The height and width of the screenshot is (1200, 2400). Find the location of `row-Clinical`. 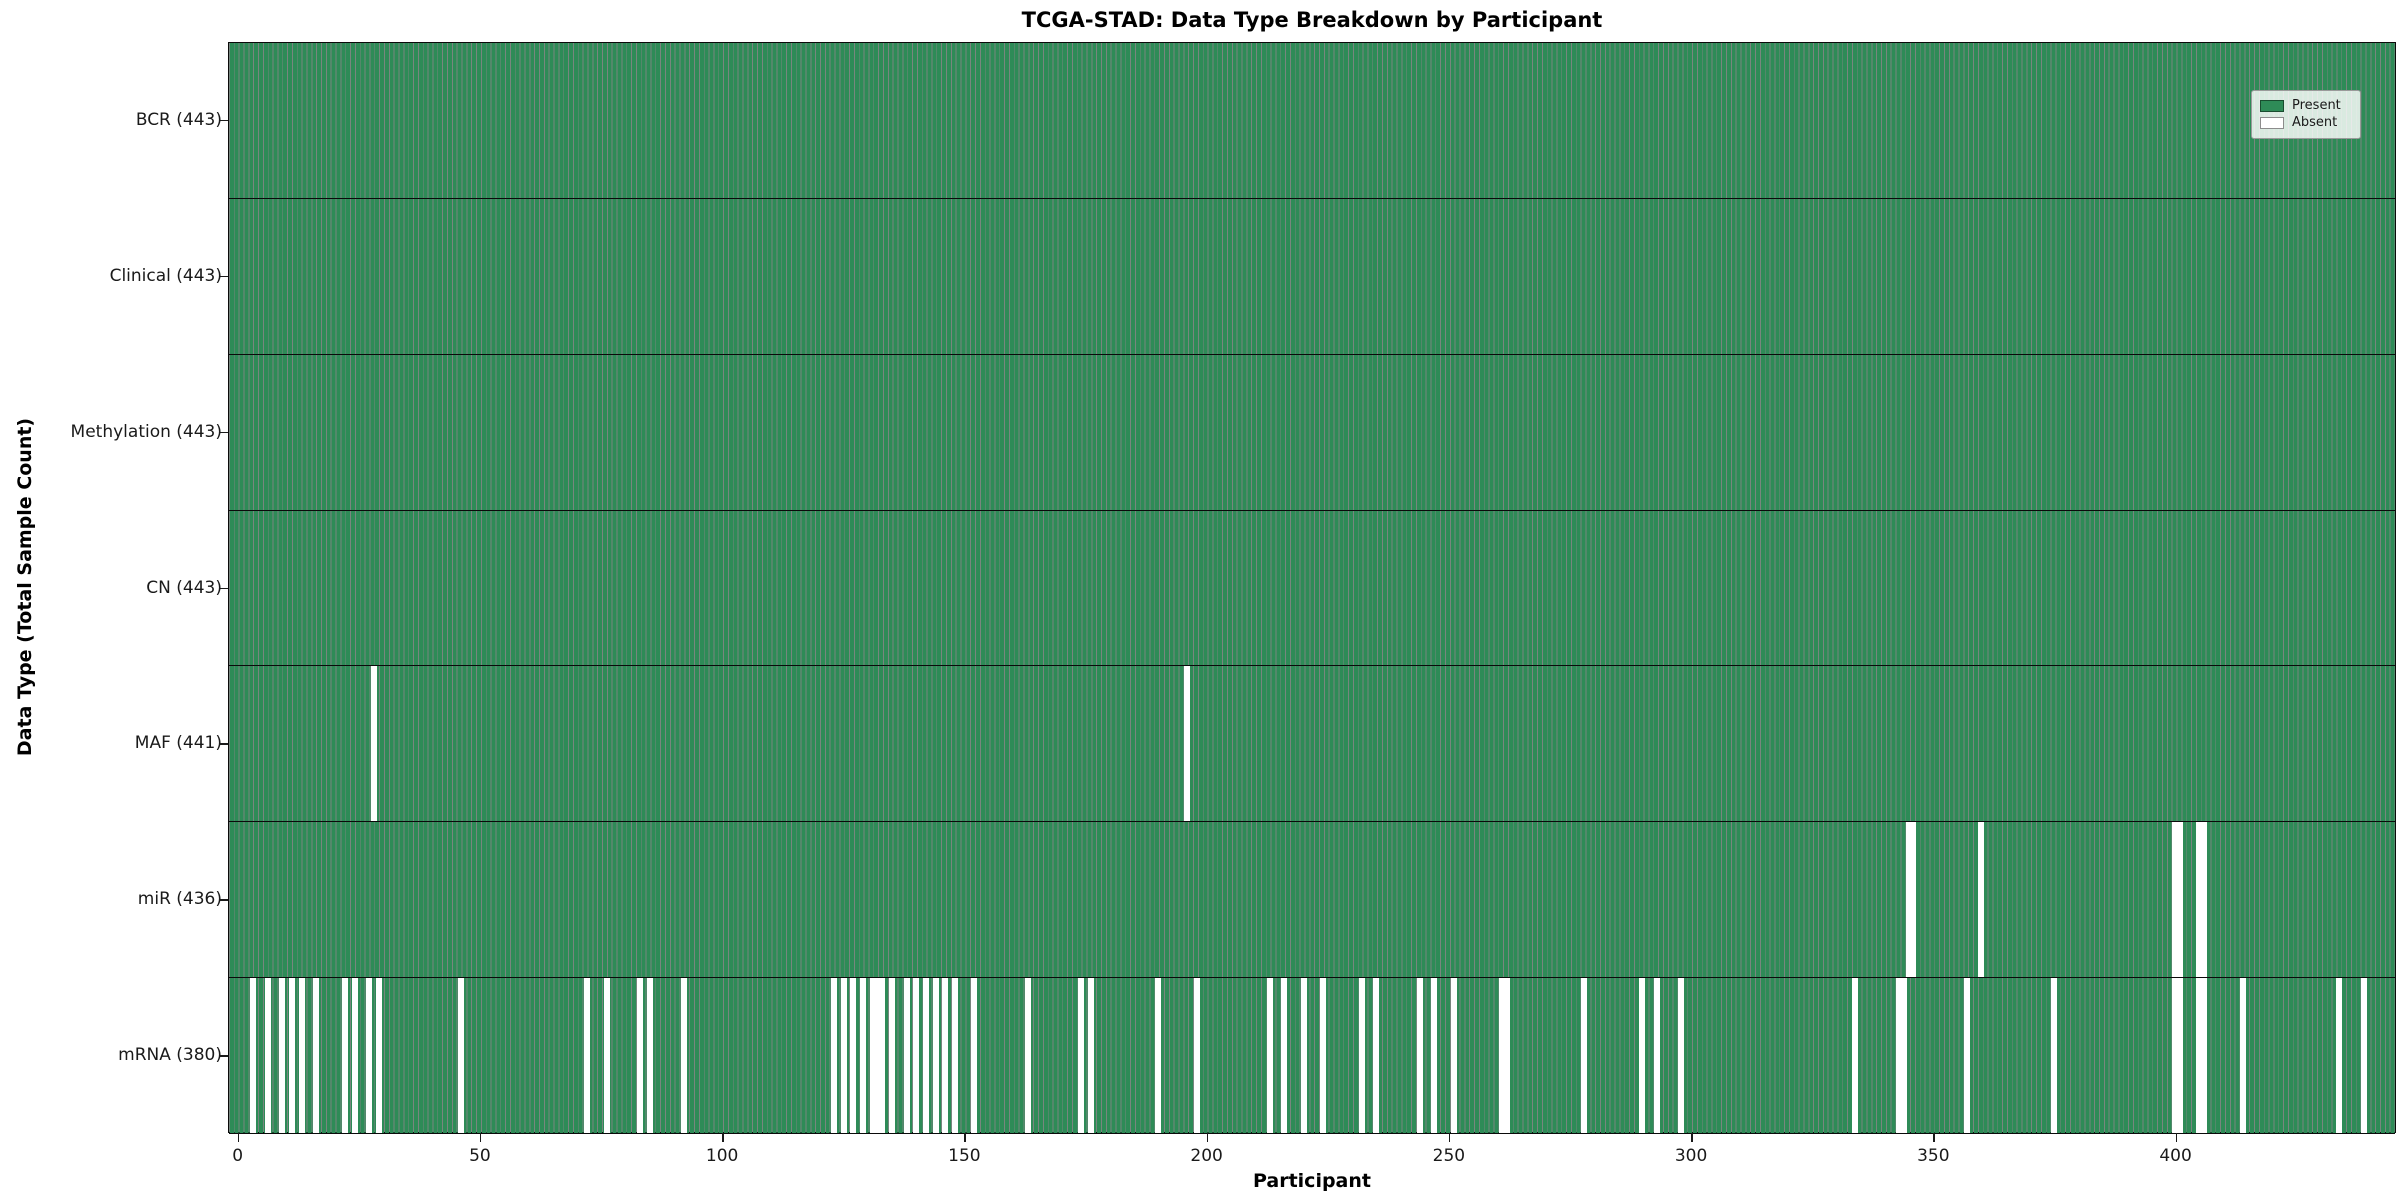

row-Clinical is located at coordinates (1312, 276).